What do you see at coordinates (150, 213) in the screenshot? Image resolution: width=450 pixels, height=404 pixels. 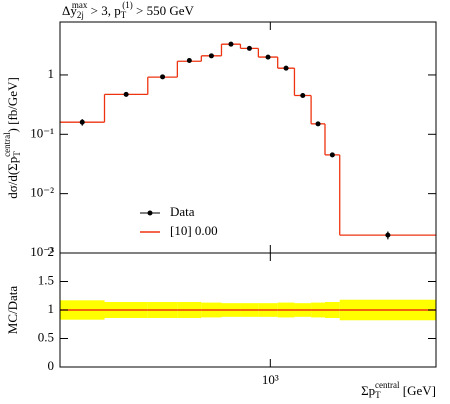 I see `legend-data-marker` at bounding box center [150, 213].